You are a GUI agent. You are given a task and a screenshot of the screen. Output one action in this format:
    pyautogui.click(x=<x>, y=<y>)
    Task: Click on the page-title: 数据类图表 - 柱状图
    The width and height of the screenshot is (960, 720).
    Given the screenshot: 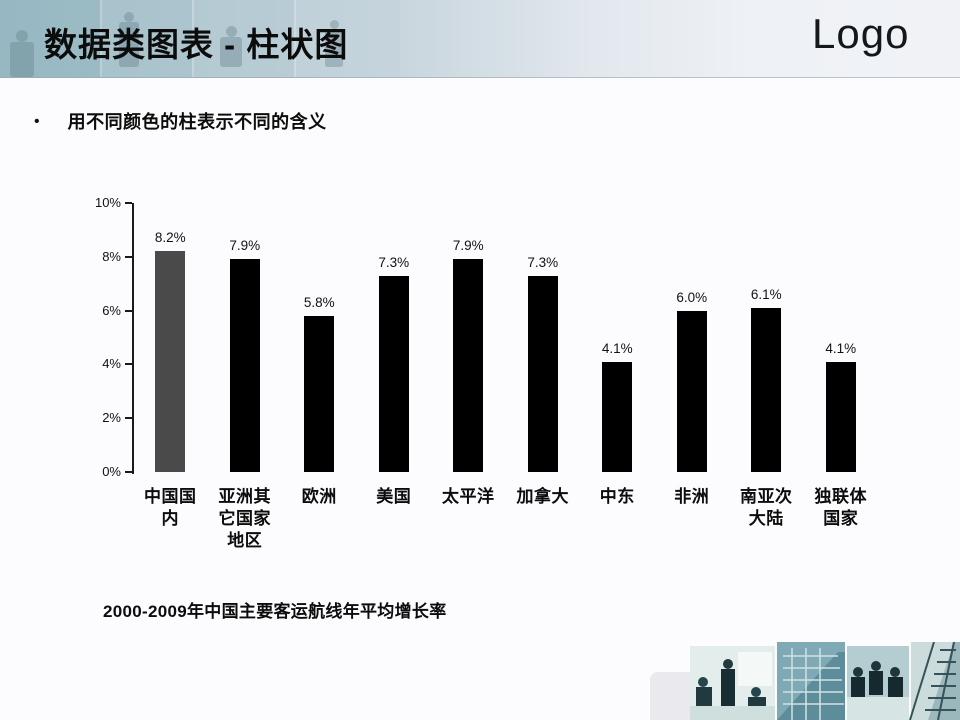 What is the action you would take?
    pyautogui.click(x=196, y=44)
    